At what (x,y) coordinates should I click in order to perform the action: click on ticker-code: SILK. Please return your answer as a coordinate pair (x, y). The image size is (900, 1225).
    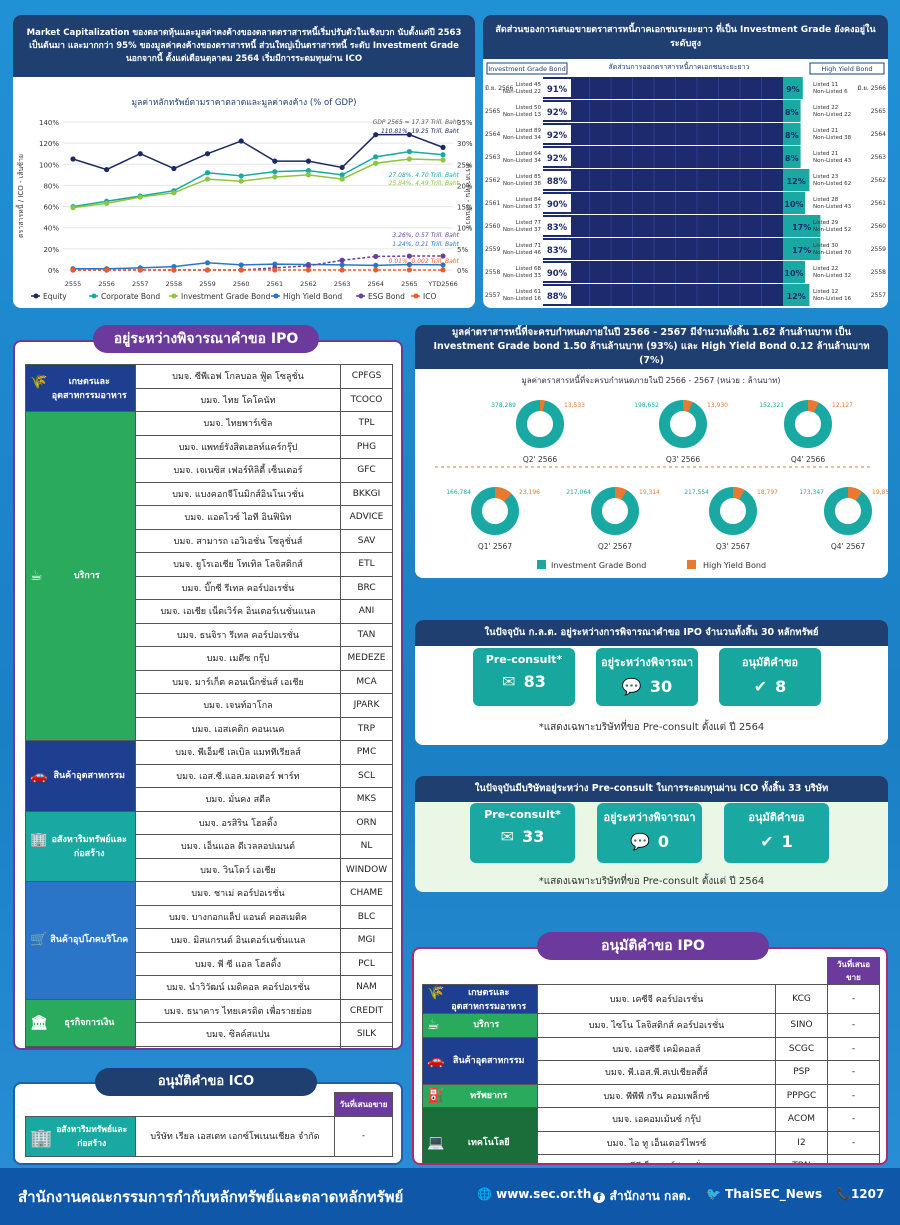
    Looking at the image, I should click on (366, 1034).